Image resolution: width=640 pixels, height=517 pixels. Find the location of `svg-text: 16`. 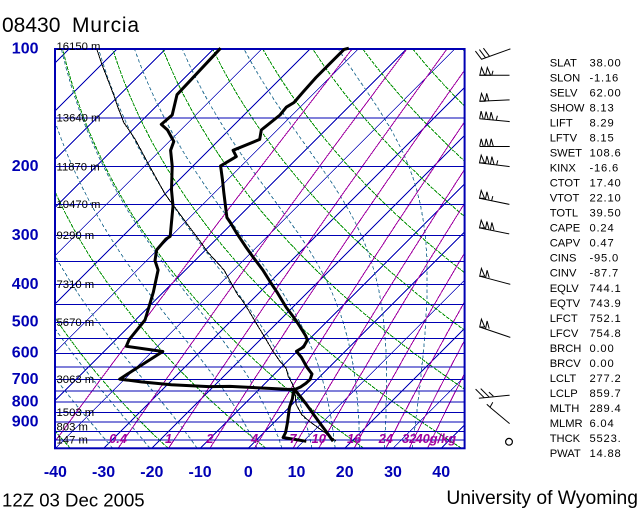

svg-text: 16 is located at coordinates (354, 438).